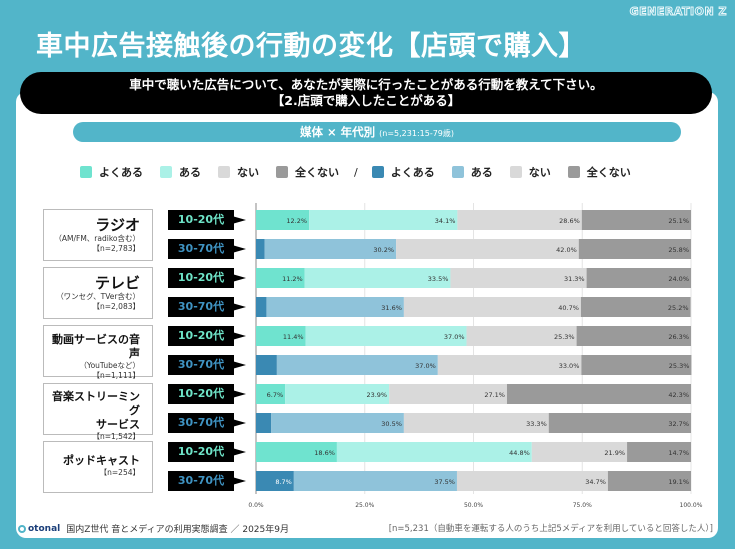  I want to click on media-box-radio: ラジオ （AM/FM、radiko含む） 【n=2,783】, so click(98, 235).